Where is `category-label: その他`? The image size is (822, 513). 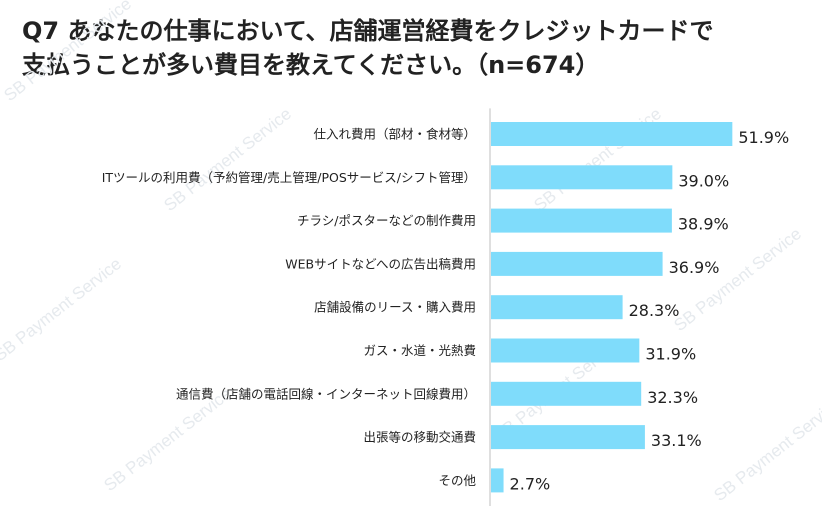 category-label: その他 is located at coordinates (457, 480).